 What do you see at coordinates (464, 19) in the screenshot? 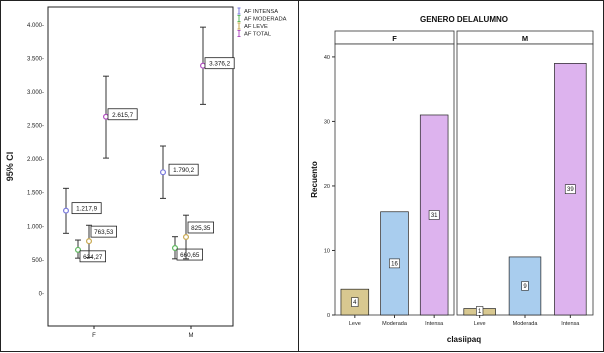
I see `chart-title: GENERO DELALUMNO` at bounding box center [464, 19].